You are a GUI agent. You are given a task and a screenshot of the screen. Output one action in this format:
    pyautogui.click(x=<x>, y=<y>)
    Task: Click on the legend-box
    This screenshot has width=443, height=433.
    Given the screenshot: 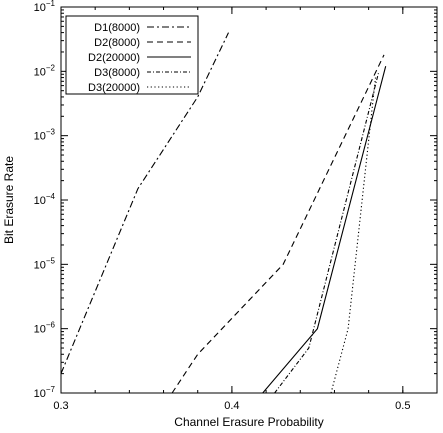 What is the action you would take?
    pyautogui.click(x=132, y=55)
    